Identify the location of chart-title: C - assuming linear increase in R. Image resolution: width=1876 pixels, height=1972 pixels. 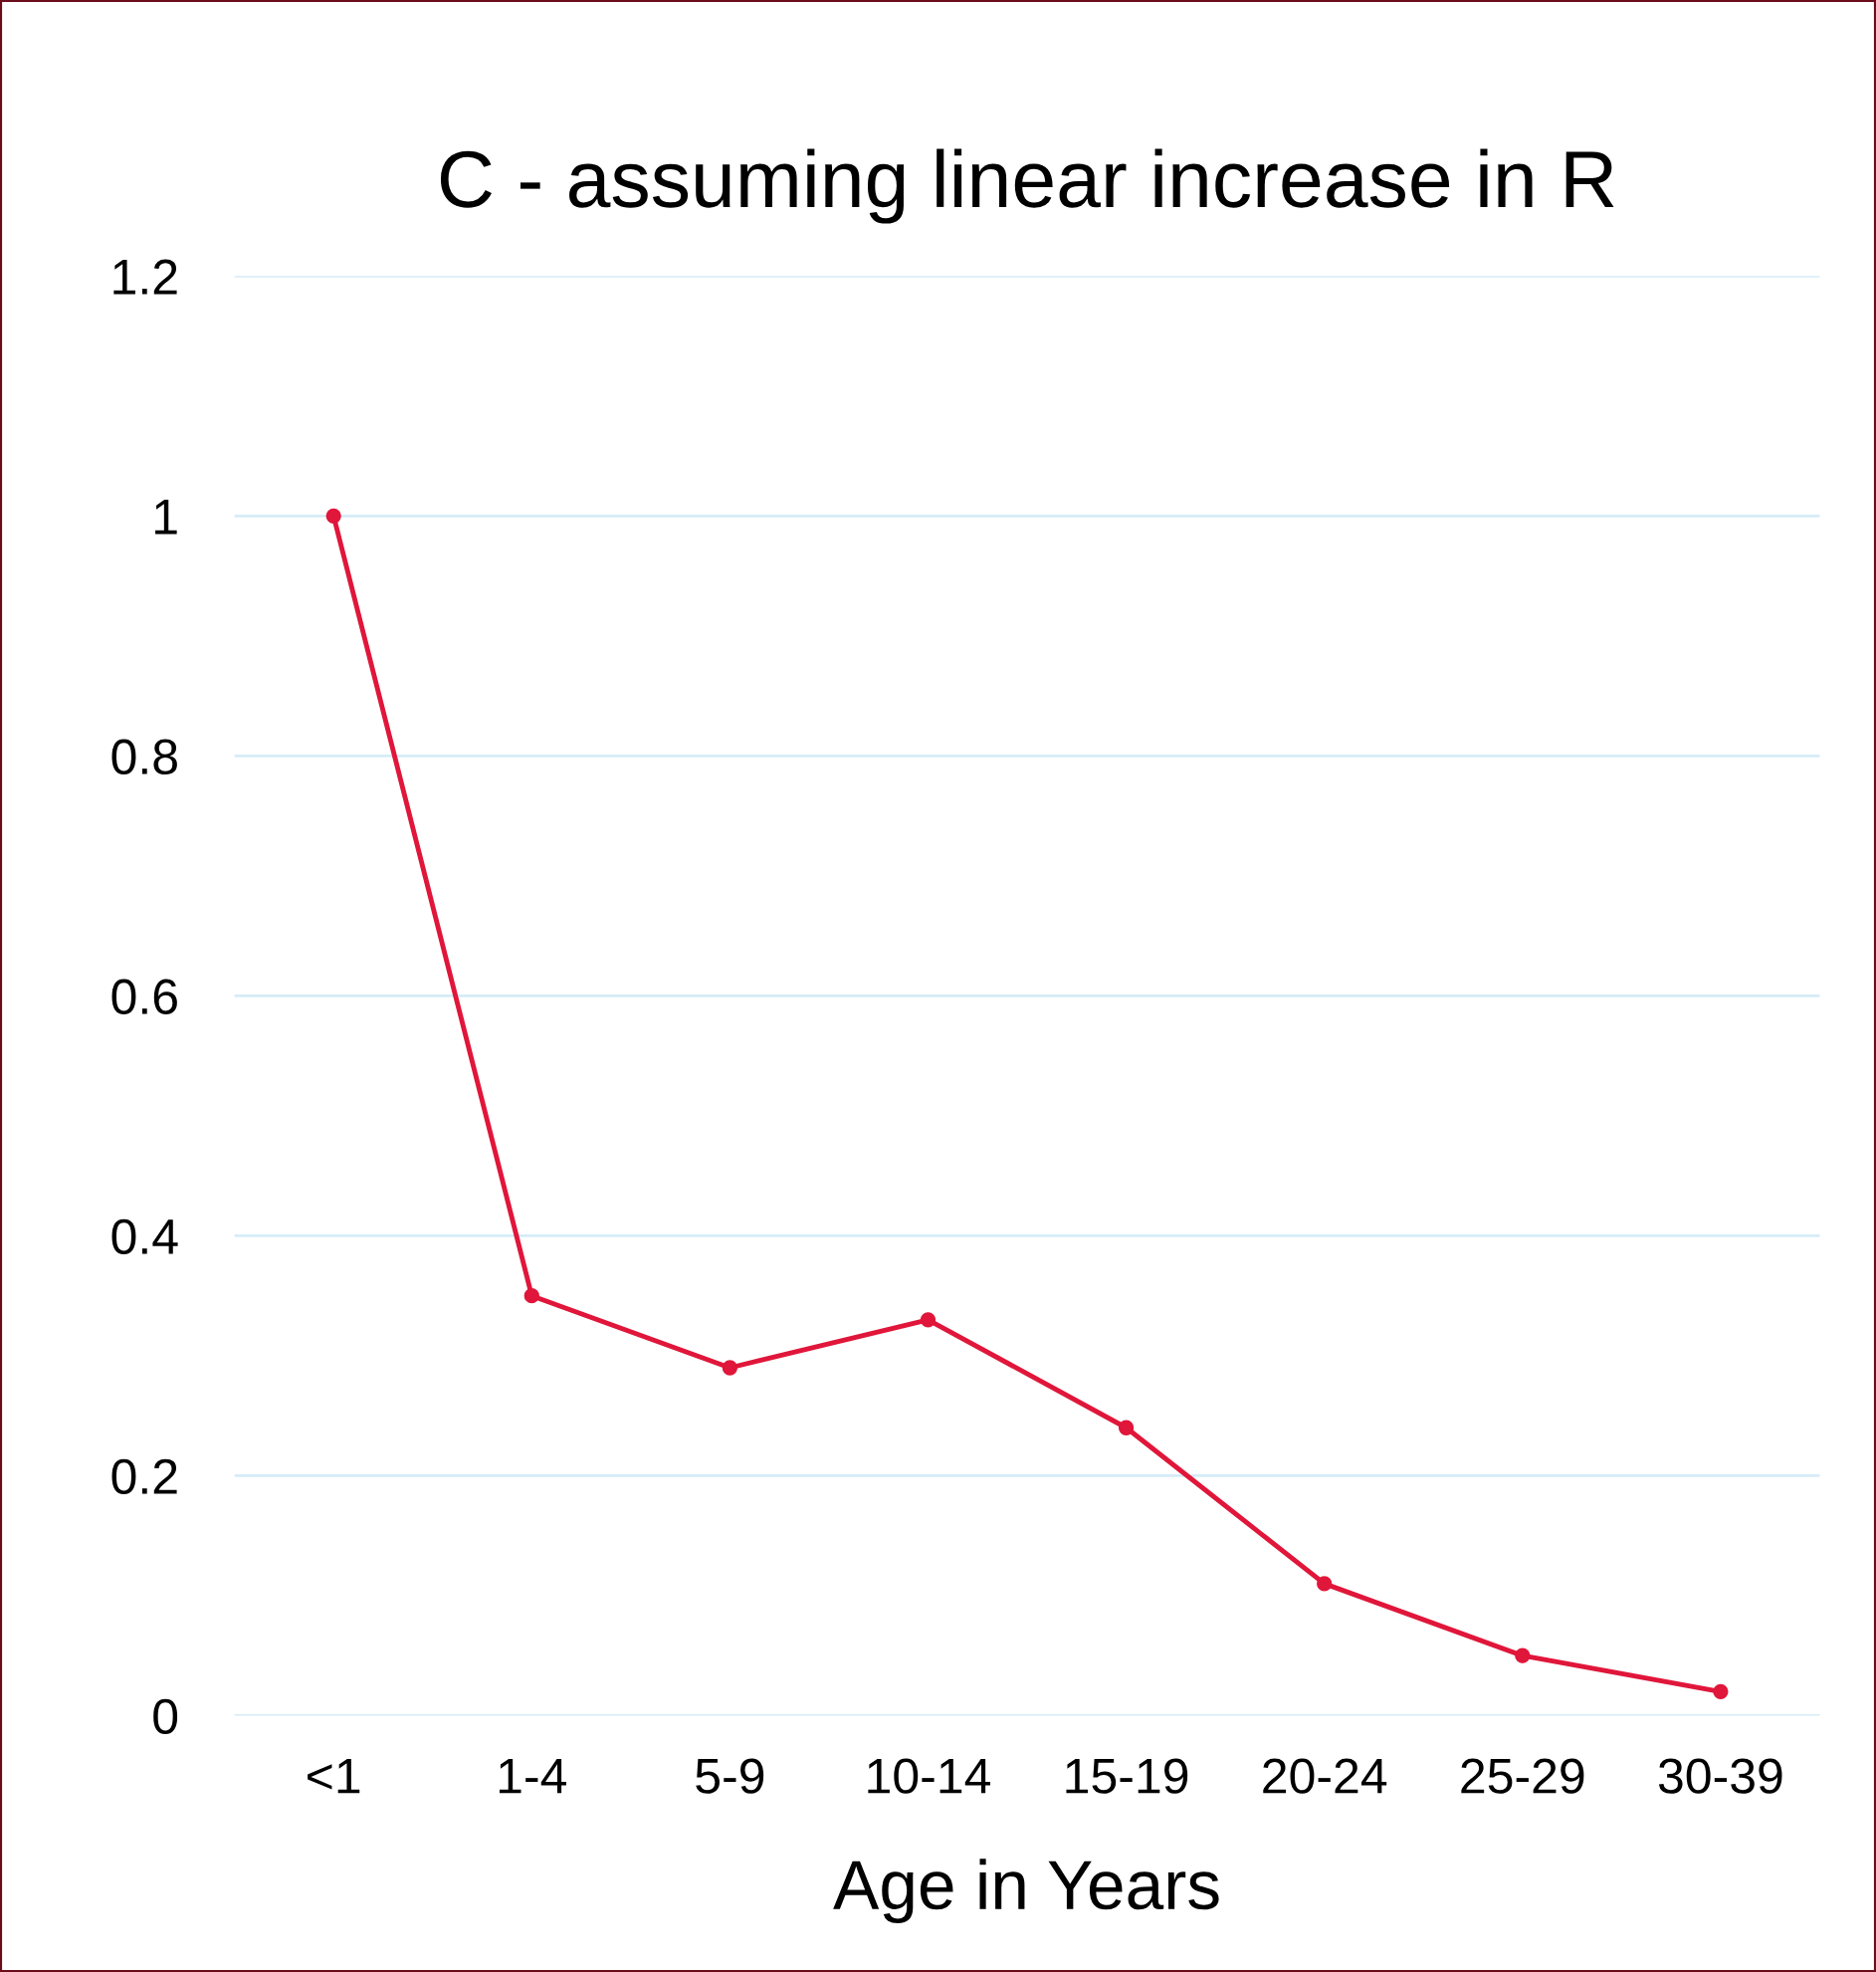
(1027, 186).